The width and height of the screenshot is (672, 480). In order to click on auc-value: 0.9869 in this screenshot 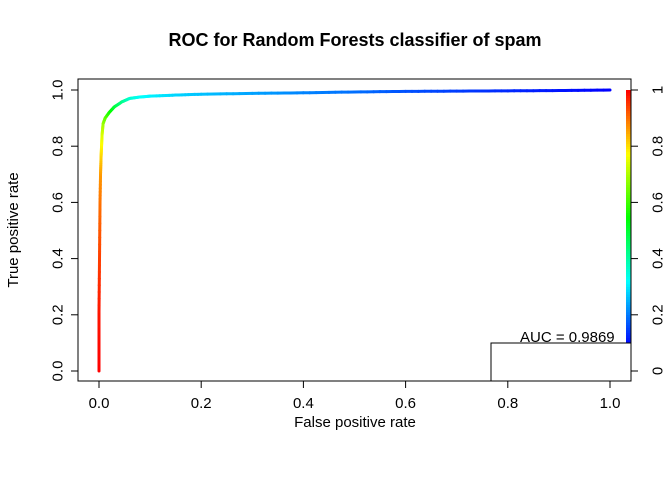, I will do `click(592, 337)`.